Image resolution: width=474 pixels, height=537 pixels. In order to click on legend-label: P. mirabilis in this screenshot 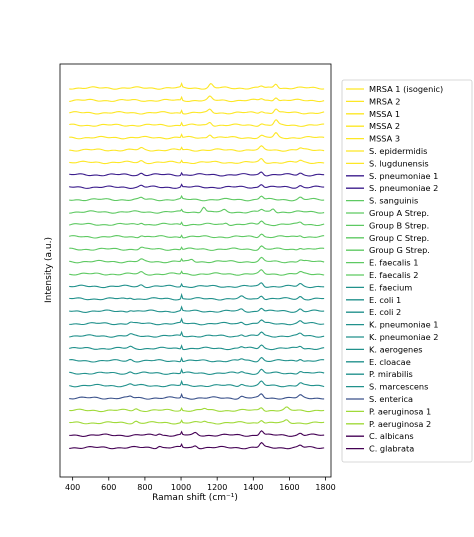, I will do `click(391, 374)`.